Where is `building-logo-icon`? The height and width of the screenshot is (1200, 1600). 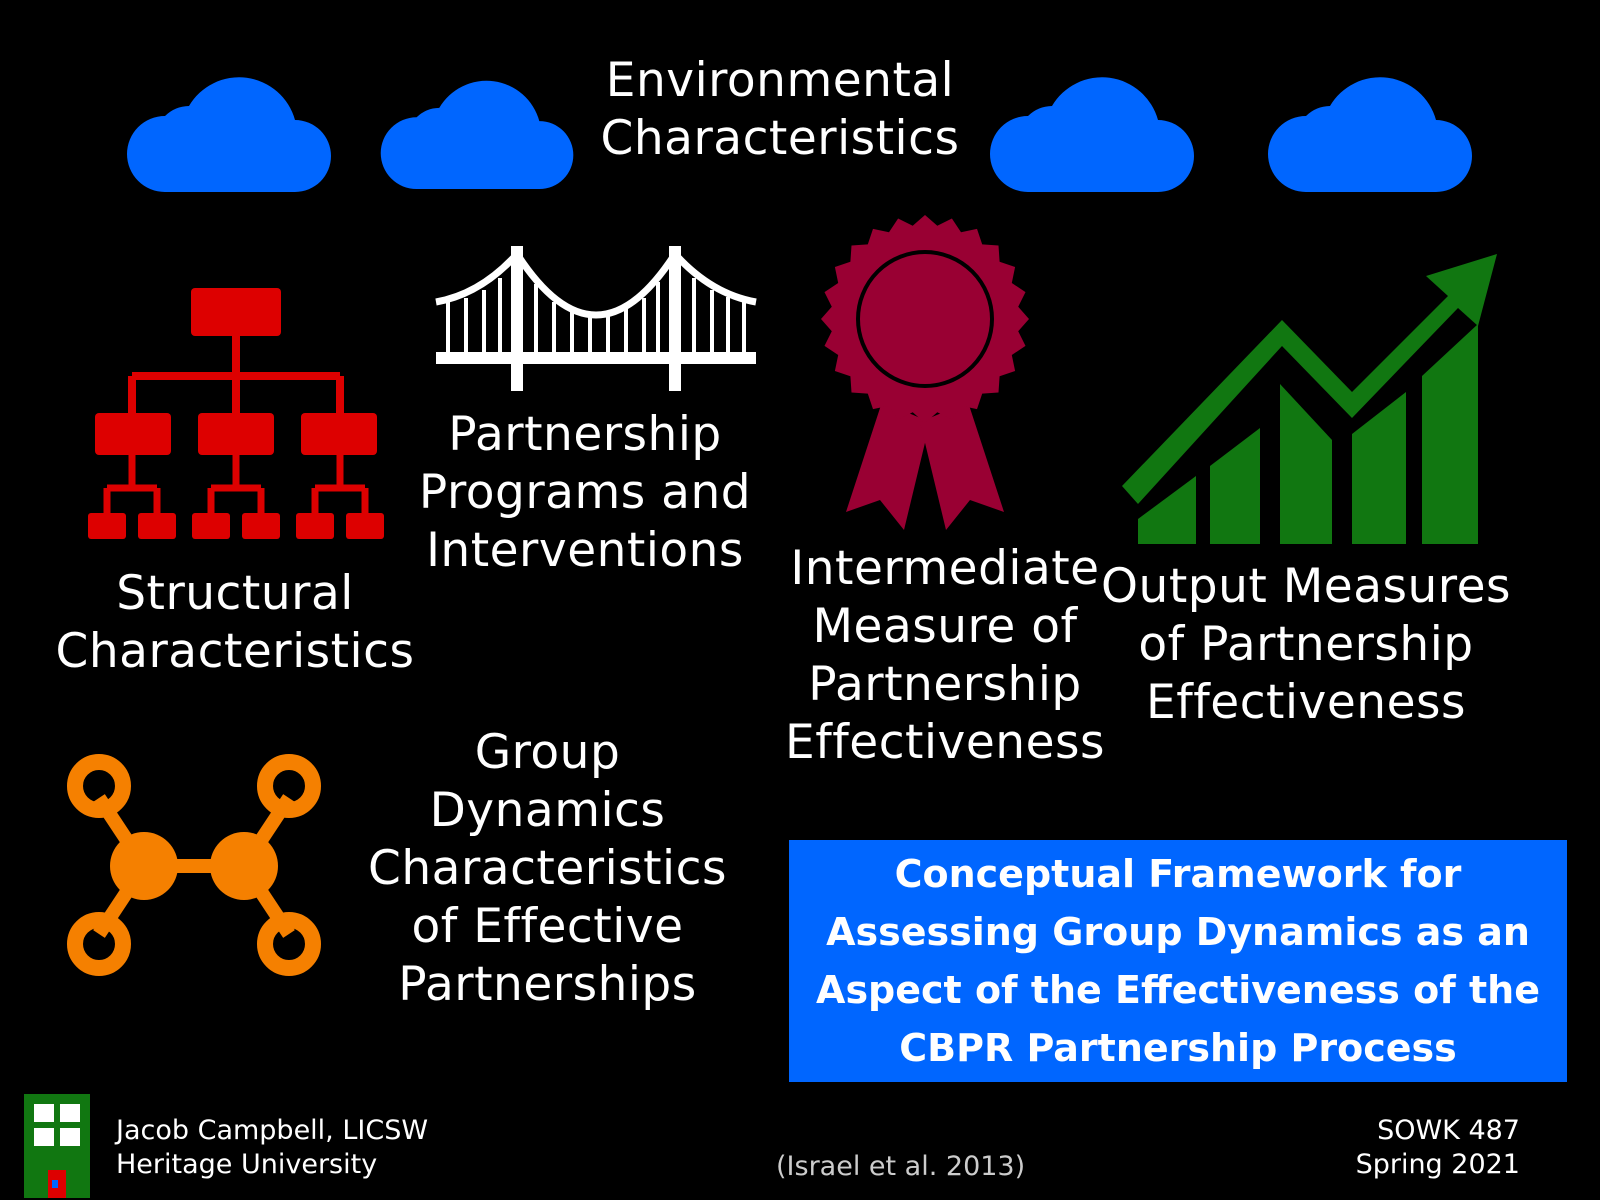 building-logo-icon is located at coordinates (57, 1146).